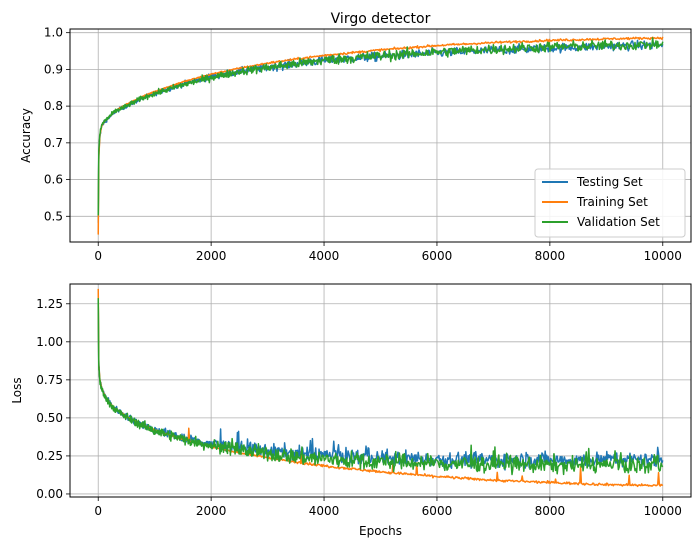 This screenshot has width=700, height=547. I want to click on y-tick-label: 0.9, so click(53, 69).